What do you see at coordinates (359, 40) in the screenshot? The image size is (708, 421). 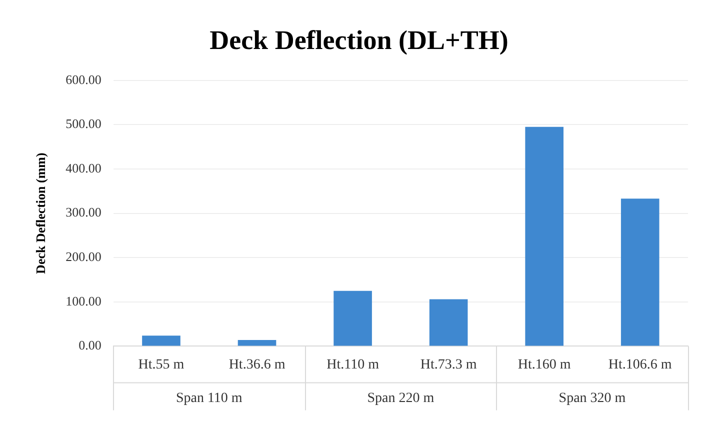 I see `chart-title: Deck Deflection (DL+TH)` at bounding box center [359, 40].